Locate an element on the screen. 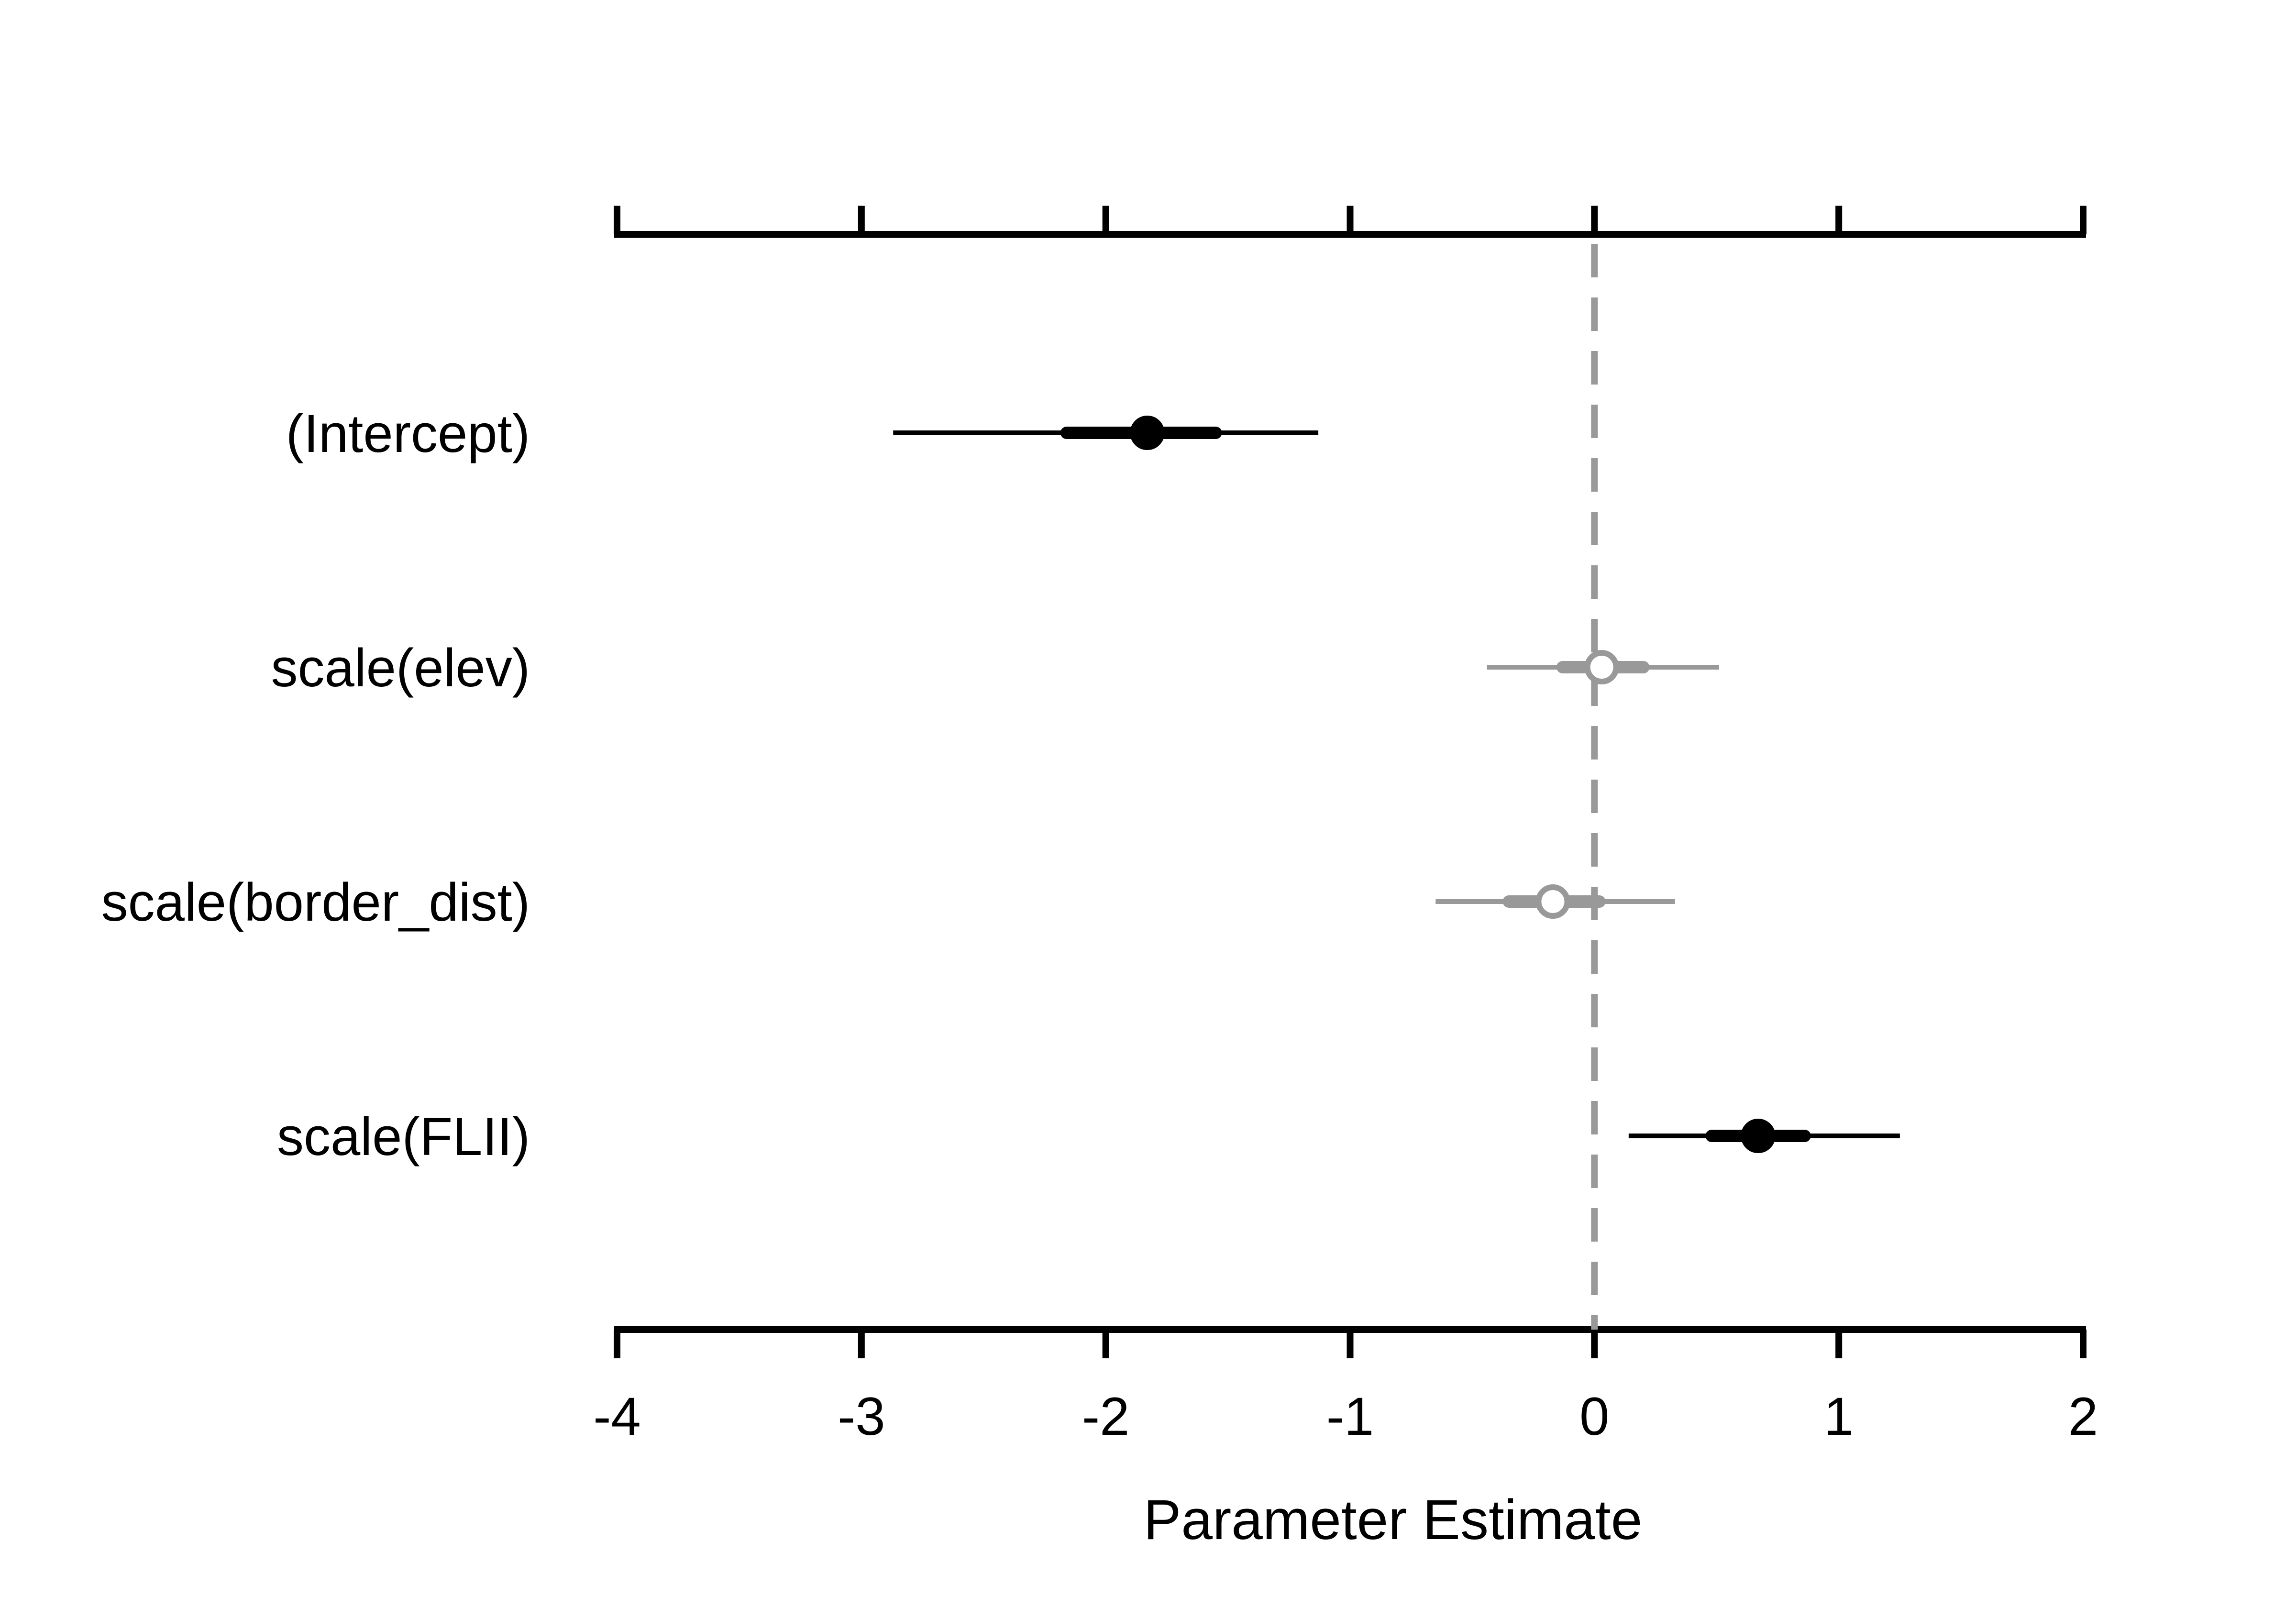 The width and height of the screenshot is (2296, 1607). x-tick-label: -1 is located at coordinates (1350, 1416).